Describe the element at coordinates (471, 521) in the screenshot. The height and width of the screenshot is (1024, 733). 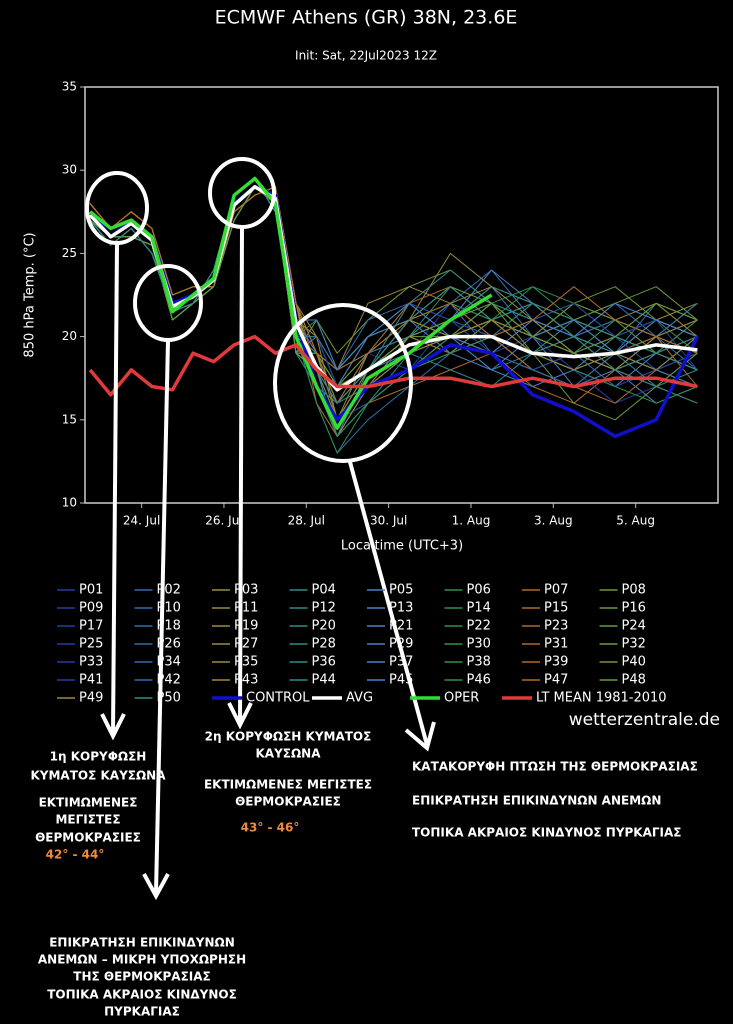
I see `x-tick-label: 1. Aug` at that location.